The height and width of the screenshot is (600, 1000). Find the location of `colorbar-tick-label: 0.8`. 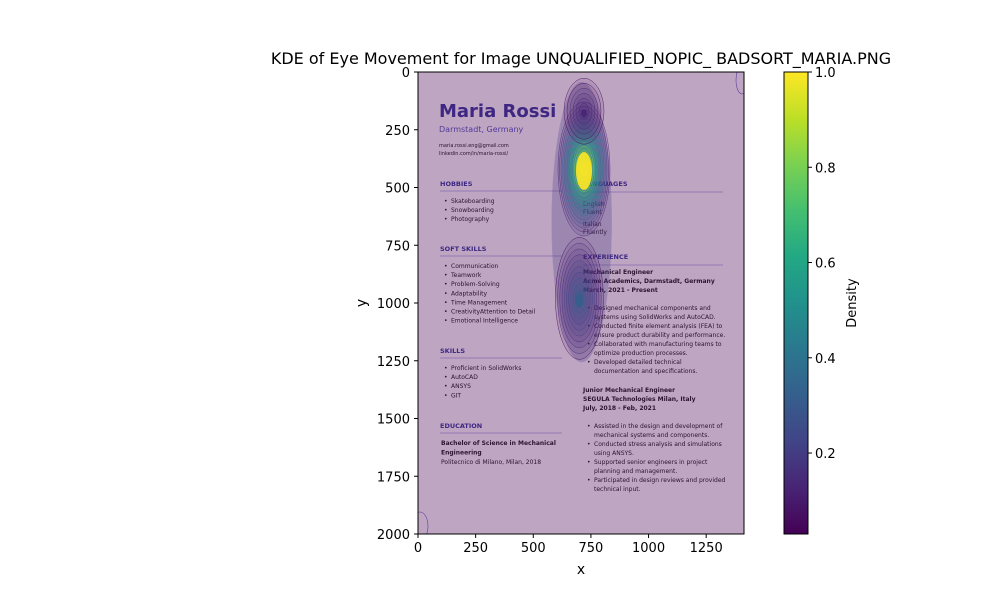

colorbar-tick-label: 0.8 is located at coordinates (825, 168).